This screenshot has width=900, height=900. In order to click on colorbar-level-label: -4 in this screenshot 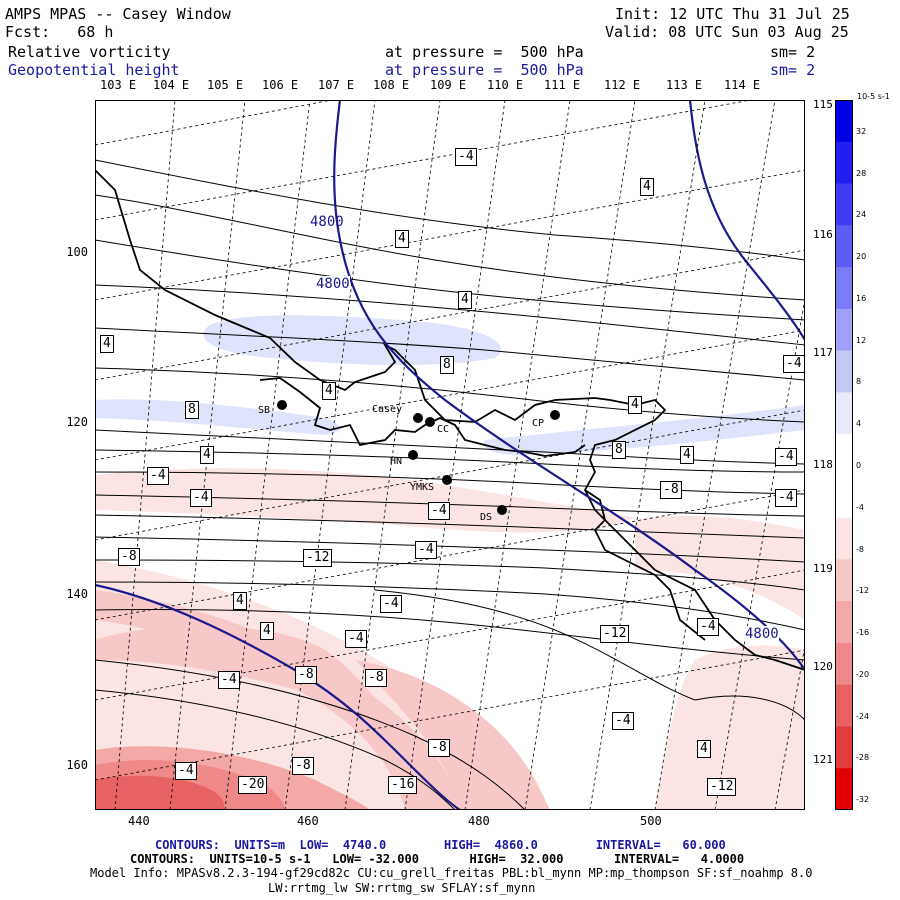, I will do `click(860, 507)`.